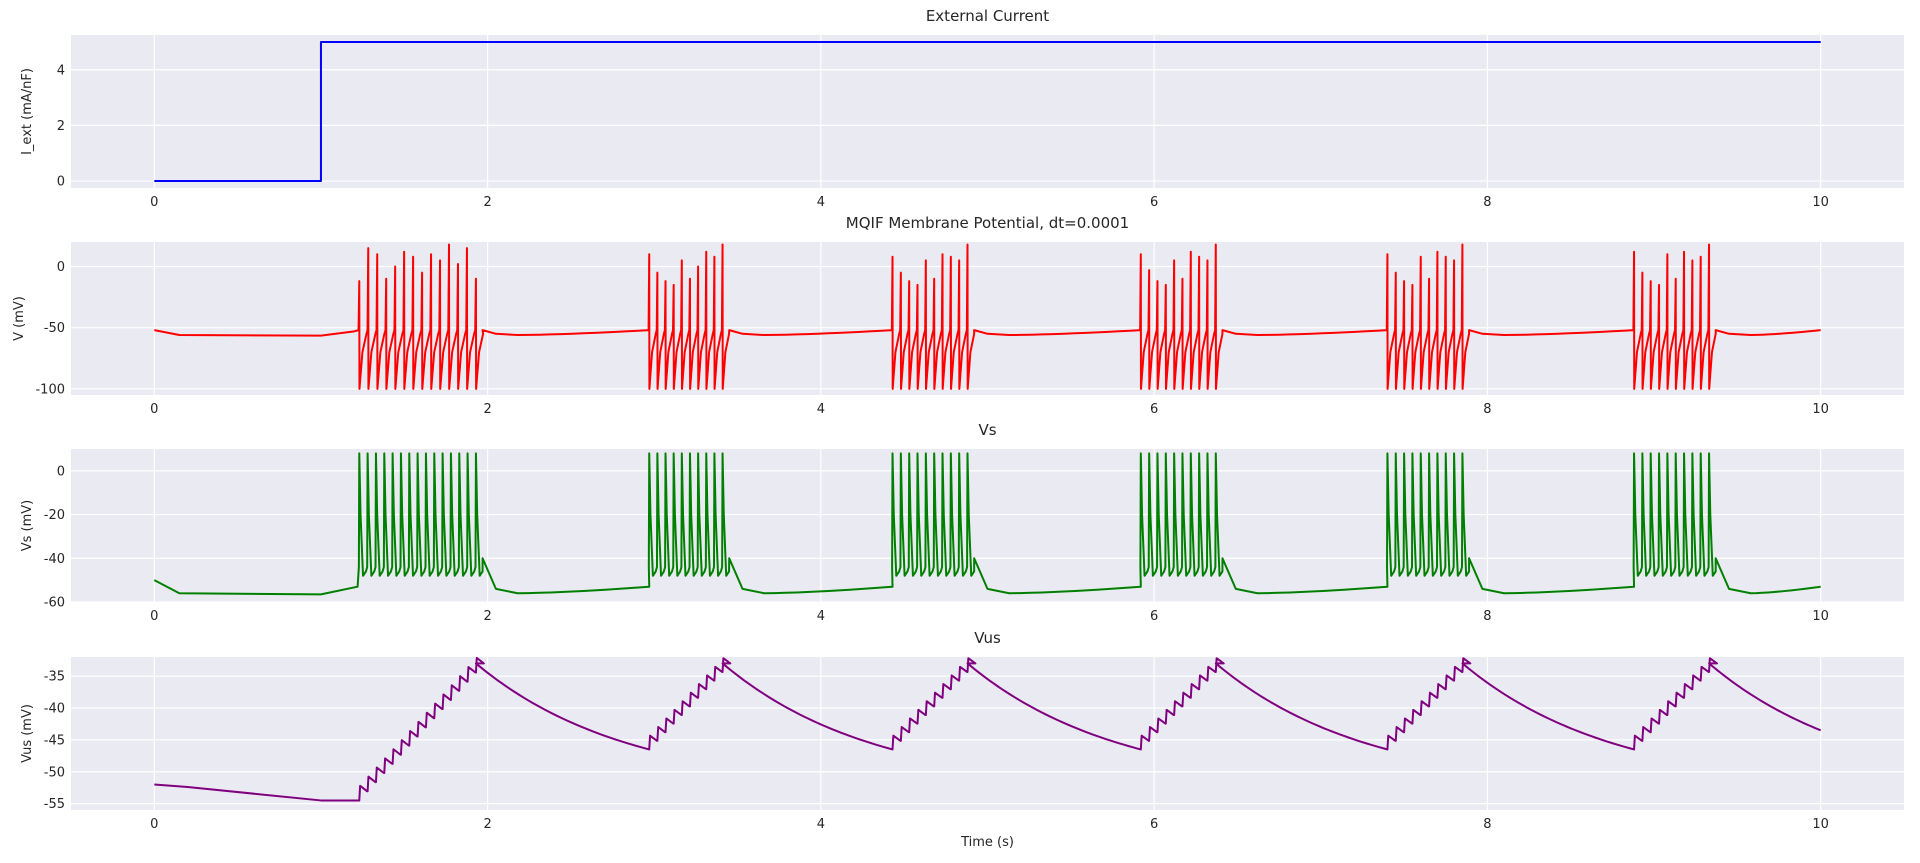  What do you see at coordinates (27, 733) in the screenshot?
I see `y-axis-label: Vus (mV)` at bounding box center [27, 733].